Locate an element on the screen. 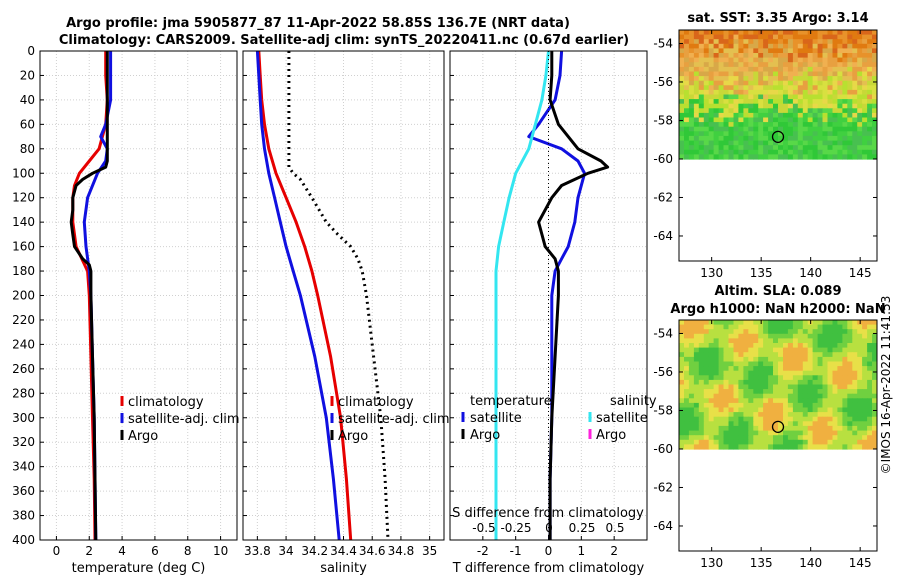 The height and width of the screenshot is (580, 900). x-tick-label: 35 is located at coordinates (429, 551).